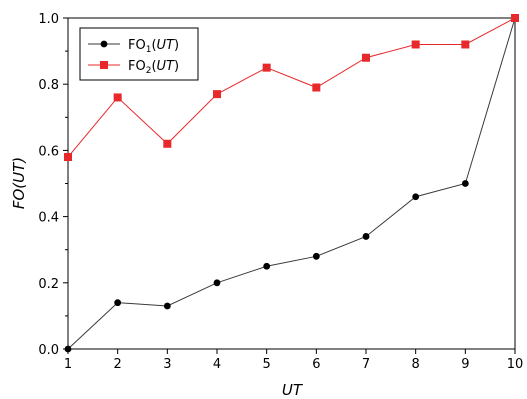 The image size is (527, 399). What do you see at coordinates (416, 364) in the screenshot?
I see `x-tick-label: 8` at bounding box center [416, 364].